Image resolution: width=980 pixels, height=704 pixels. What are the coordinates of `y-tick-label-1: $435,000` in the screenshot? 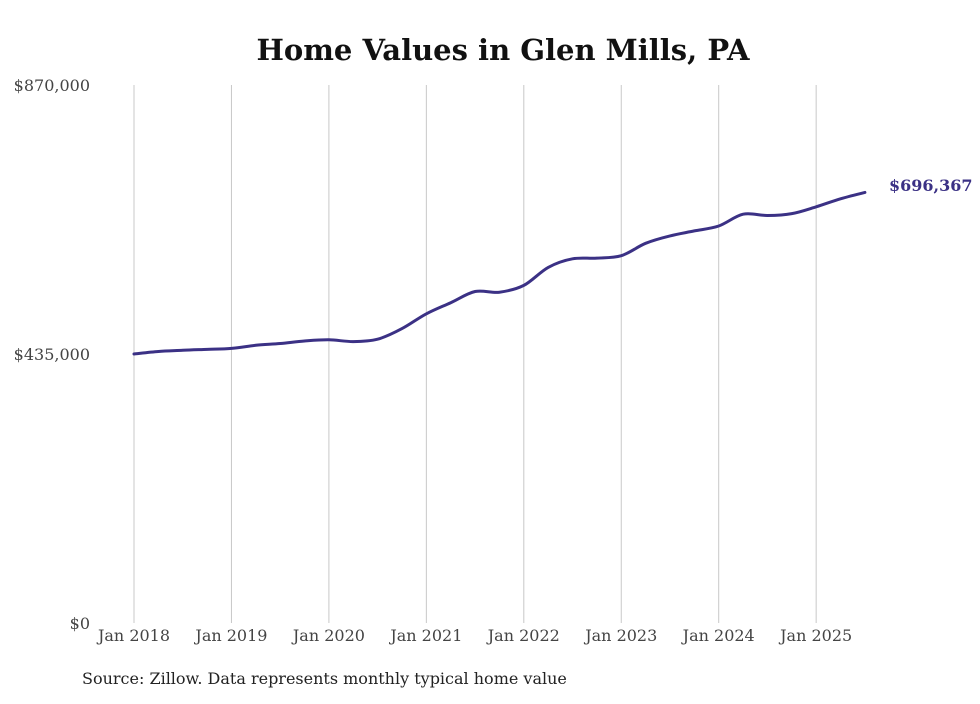 It's located at (52, 354).